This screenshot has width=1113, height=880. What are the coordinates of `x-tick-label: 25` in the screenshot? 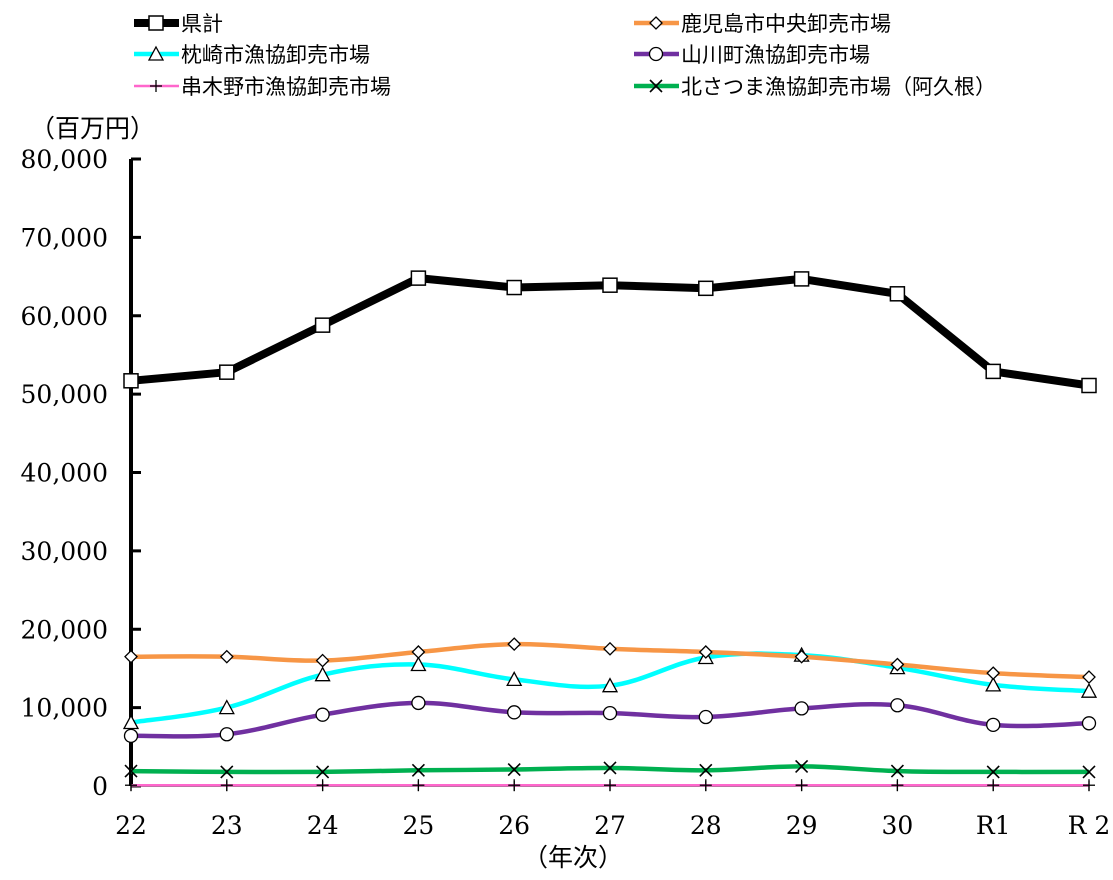 It's located at (418, 825).